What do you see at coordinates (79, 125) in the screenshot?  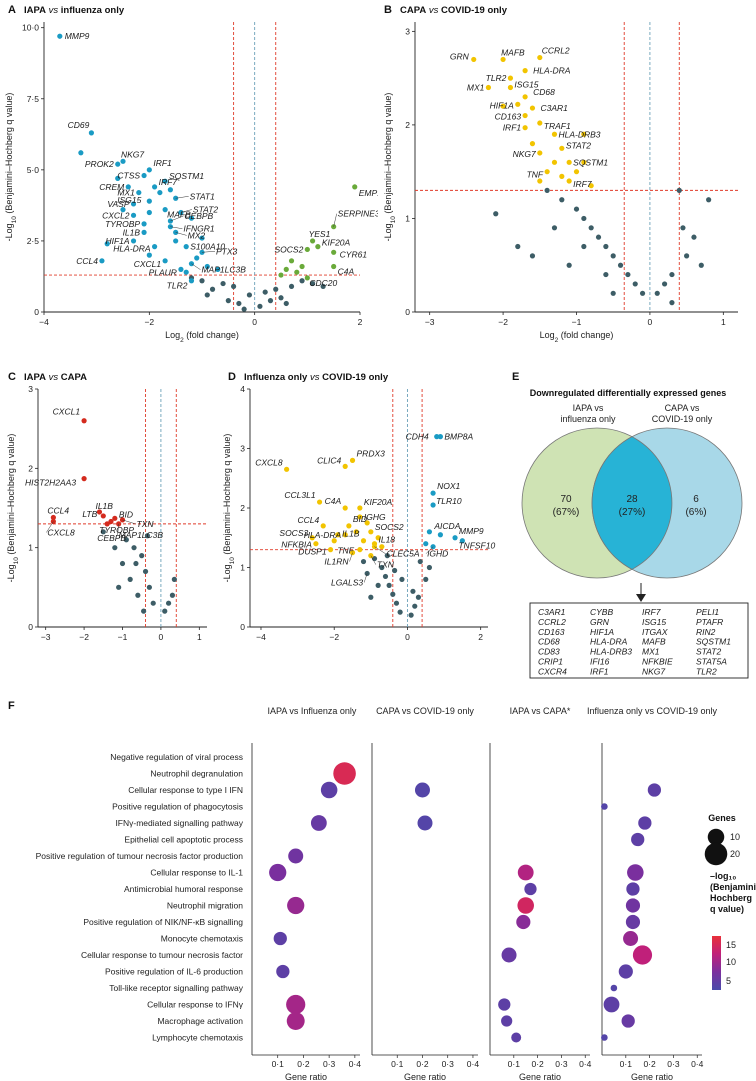 I see `gene-label-cd69: CD69` at bounding box center [79, 125].